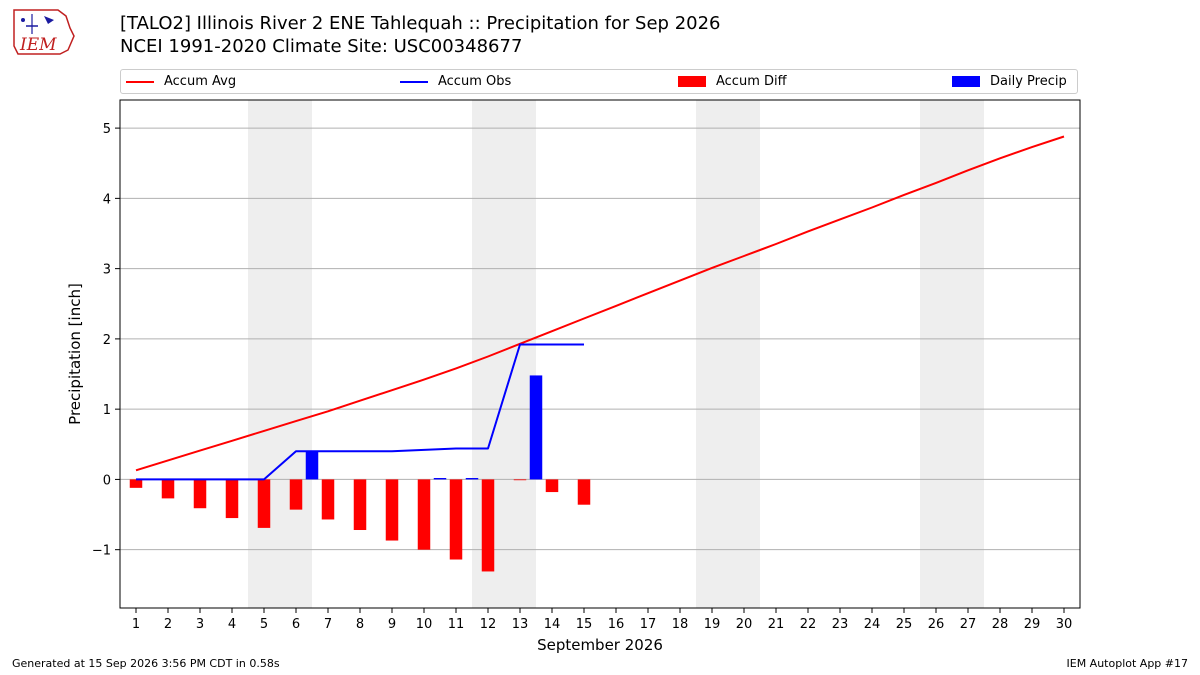  Describe the element at coordinates (75, 354) in the screenshot. I see `y-axis-label: Precipitation [inch]` at that location.